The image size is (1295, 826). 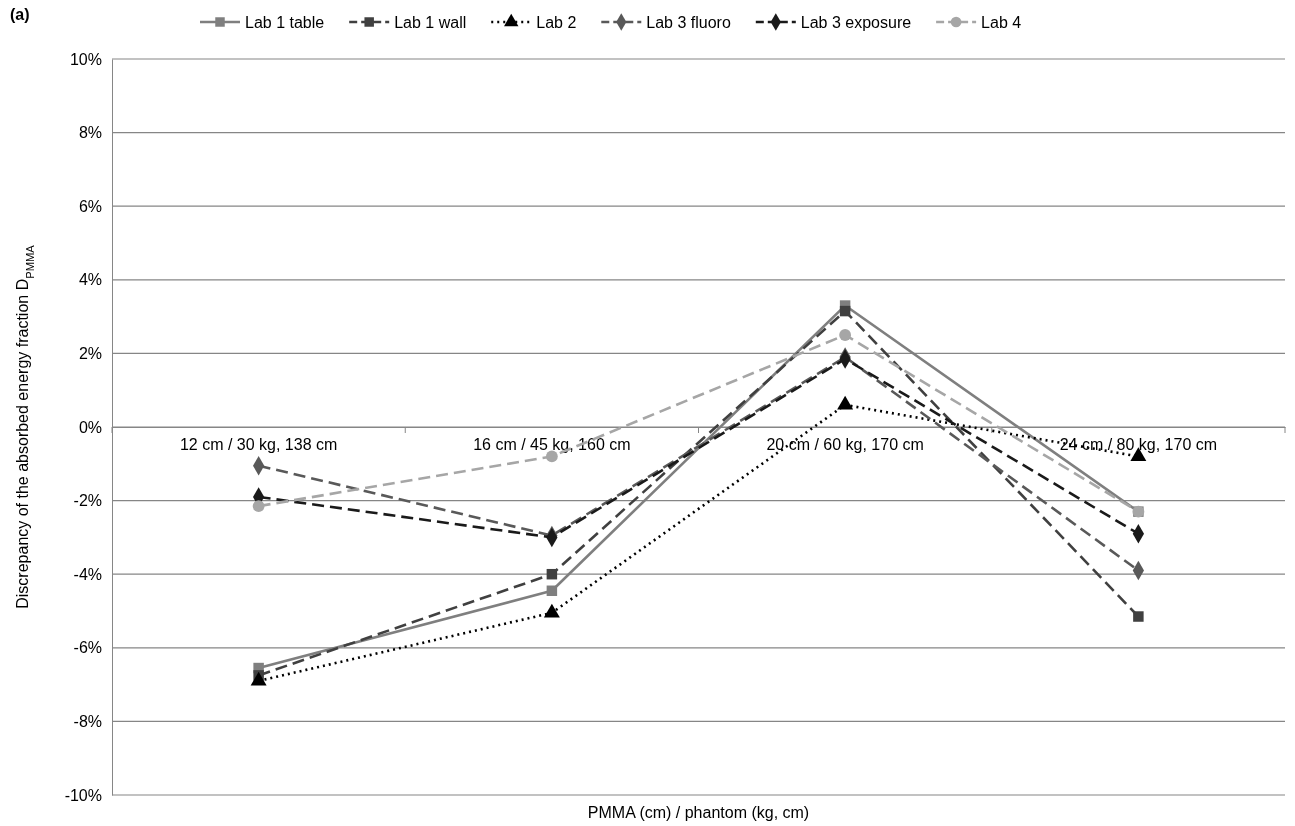 I want to click on y-tick-label: -10%, so click(x=83, y=795).